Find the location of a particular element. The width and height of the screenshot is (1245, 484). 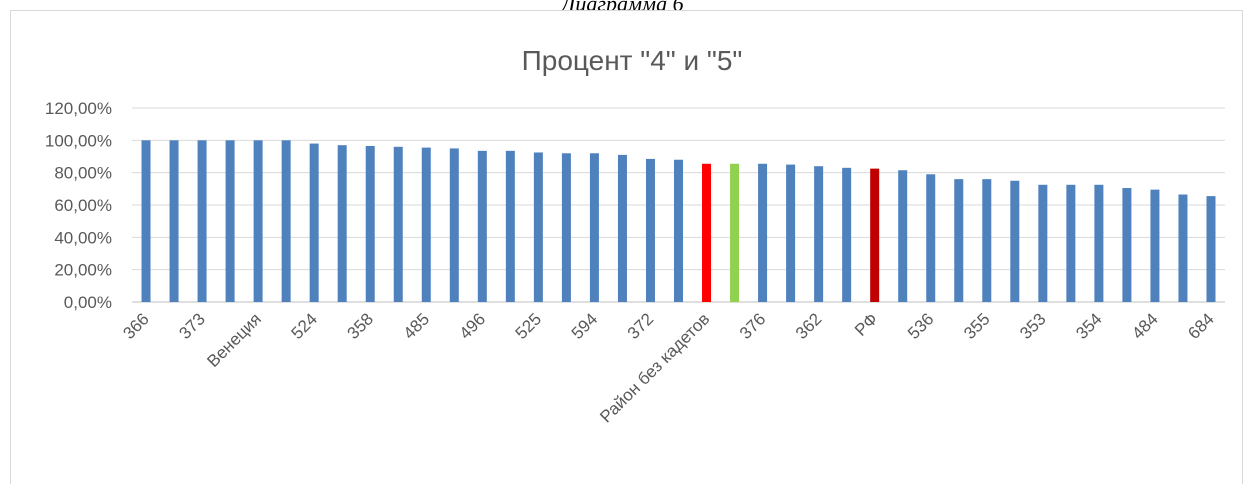

y-tick-label: 60,00% is located at coordinates (83, 205).